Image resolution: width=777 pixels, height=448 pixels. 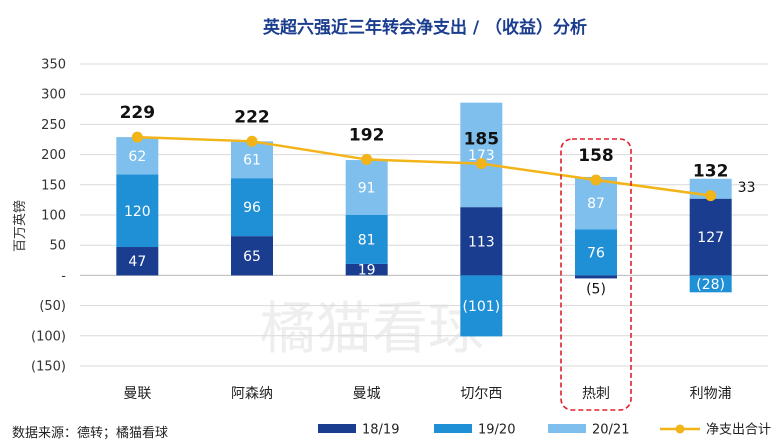 I want to click on x-tick-label: 利物浦, so click(x=711, y=394).